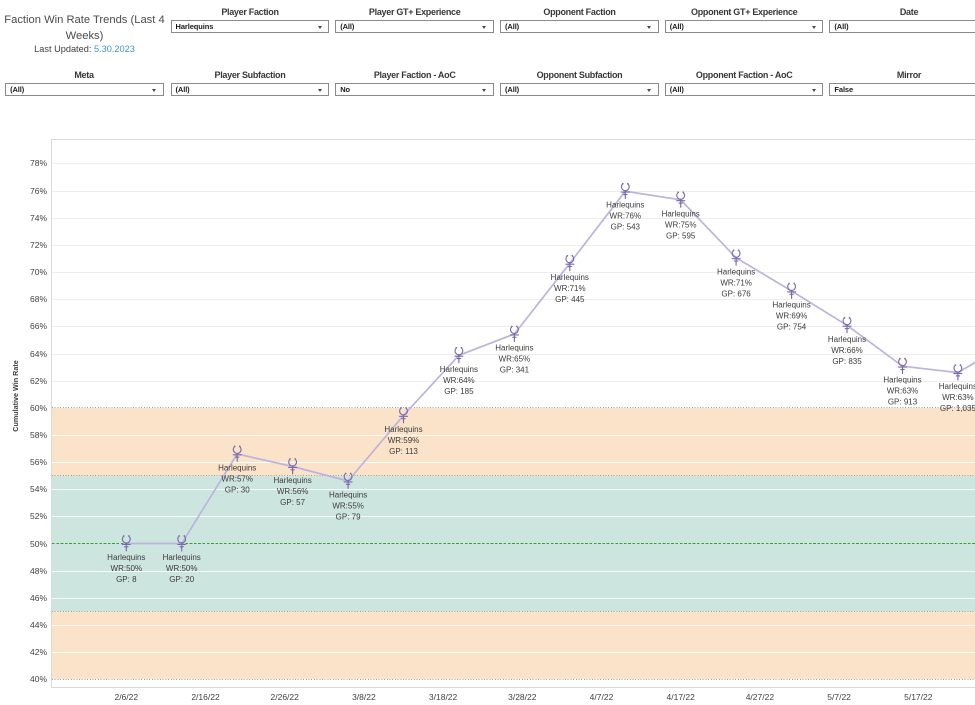 Image resolution: width=975 pixels, height=705 pixels. I want to click on svg-text: WR:59%, so click(404, 440).